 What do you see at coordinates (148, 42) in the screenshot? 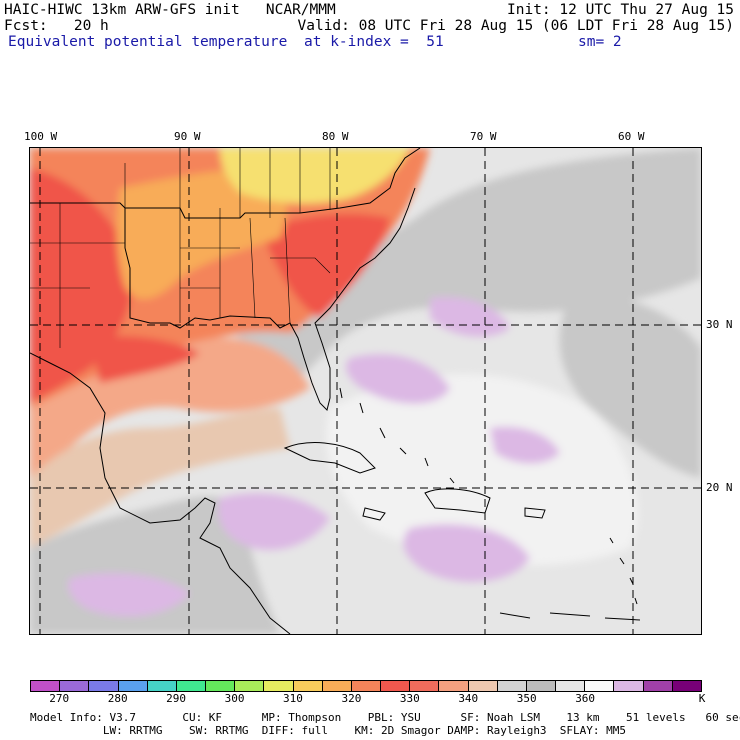
I see `field-name: Equivalent potential temperature` at bounding box center [148, 42].